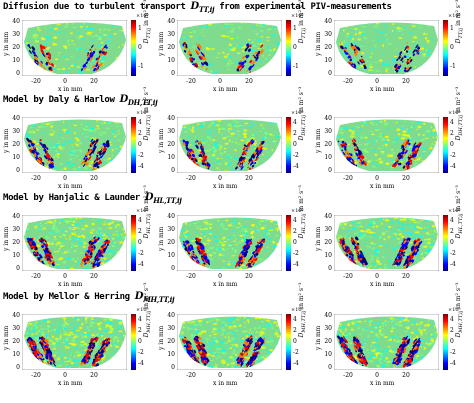  What do you see at coordinates (155, 297) in the screenshot?
I see `row-title-symbol: DMH,TT,ij` at bounding box center [155, 297].